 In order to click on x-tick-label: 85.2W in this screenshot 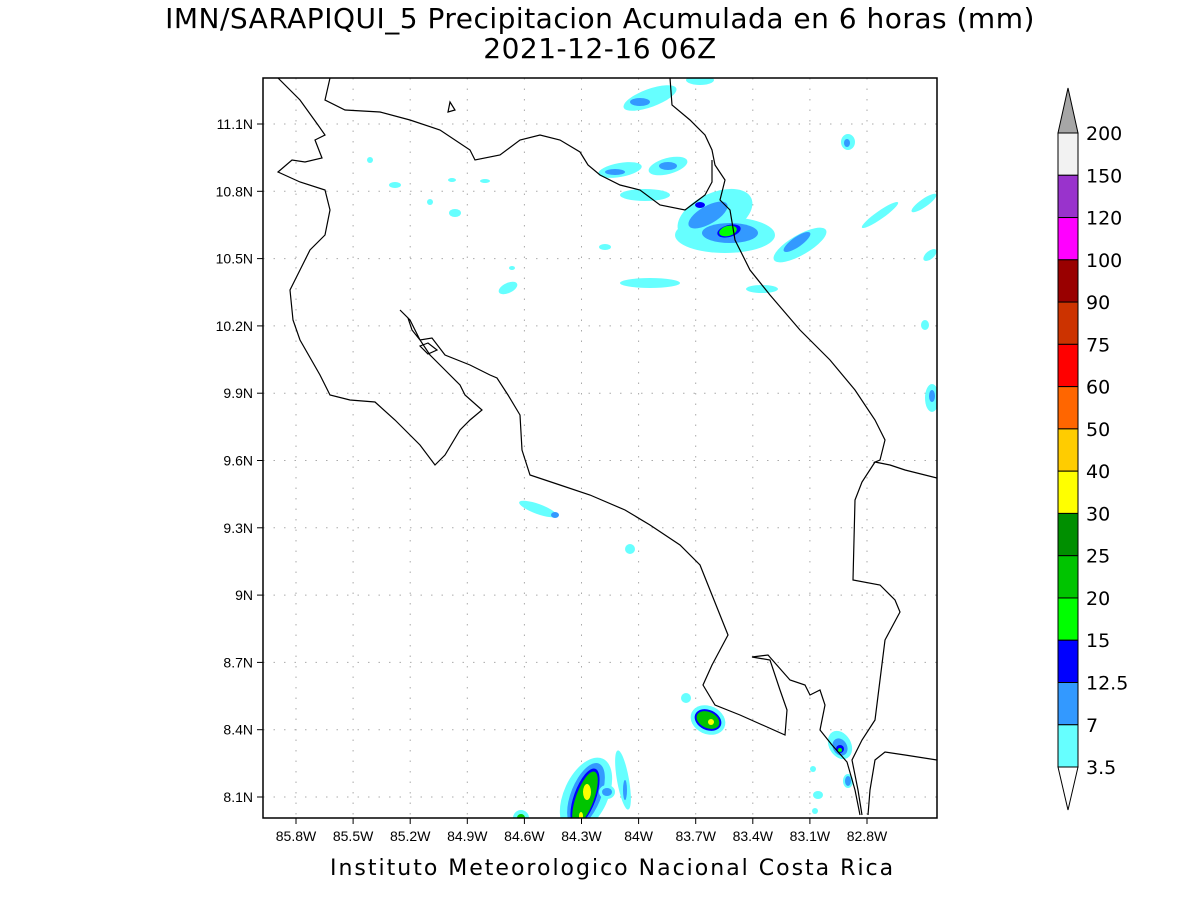, I will do `click(410, 836)`.